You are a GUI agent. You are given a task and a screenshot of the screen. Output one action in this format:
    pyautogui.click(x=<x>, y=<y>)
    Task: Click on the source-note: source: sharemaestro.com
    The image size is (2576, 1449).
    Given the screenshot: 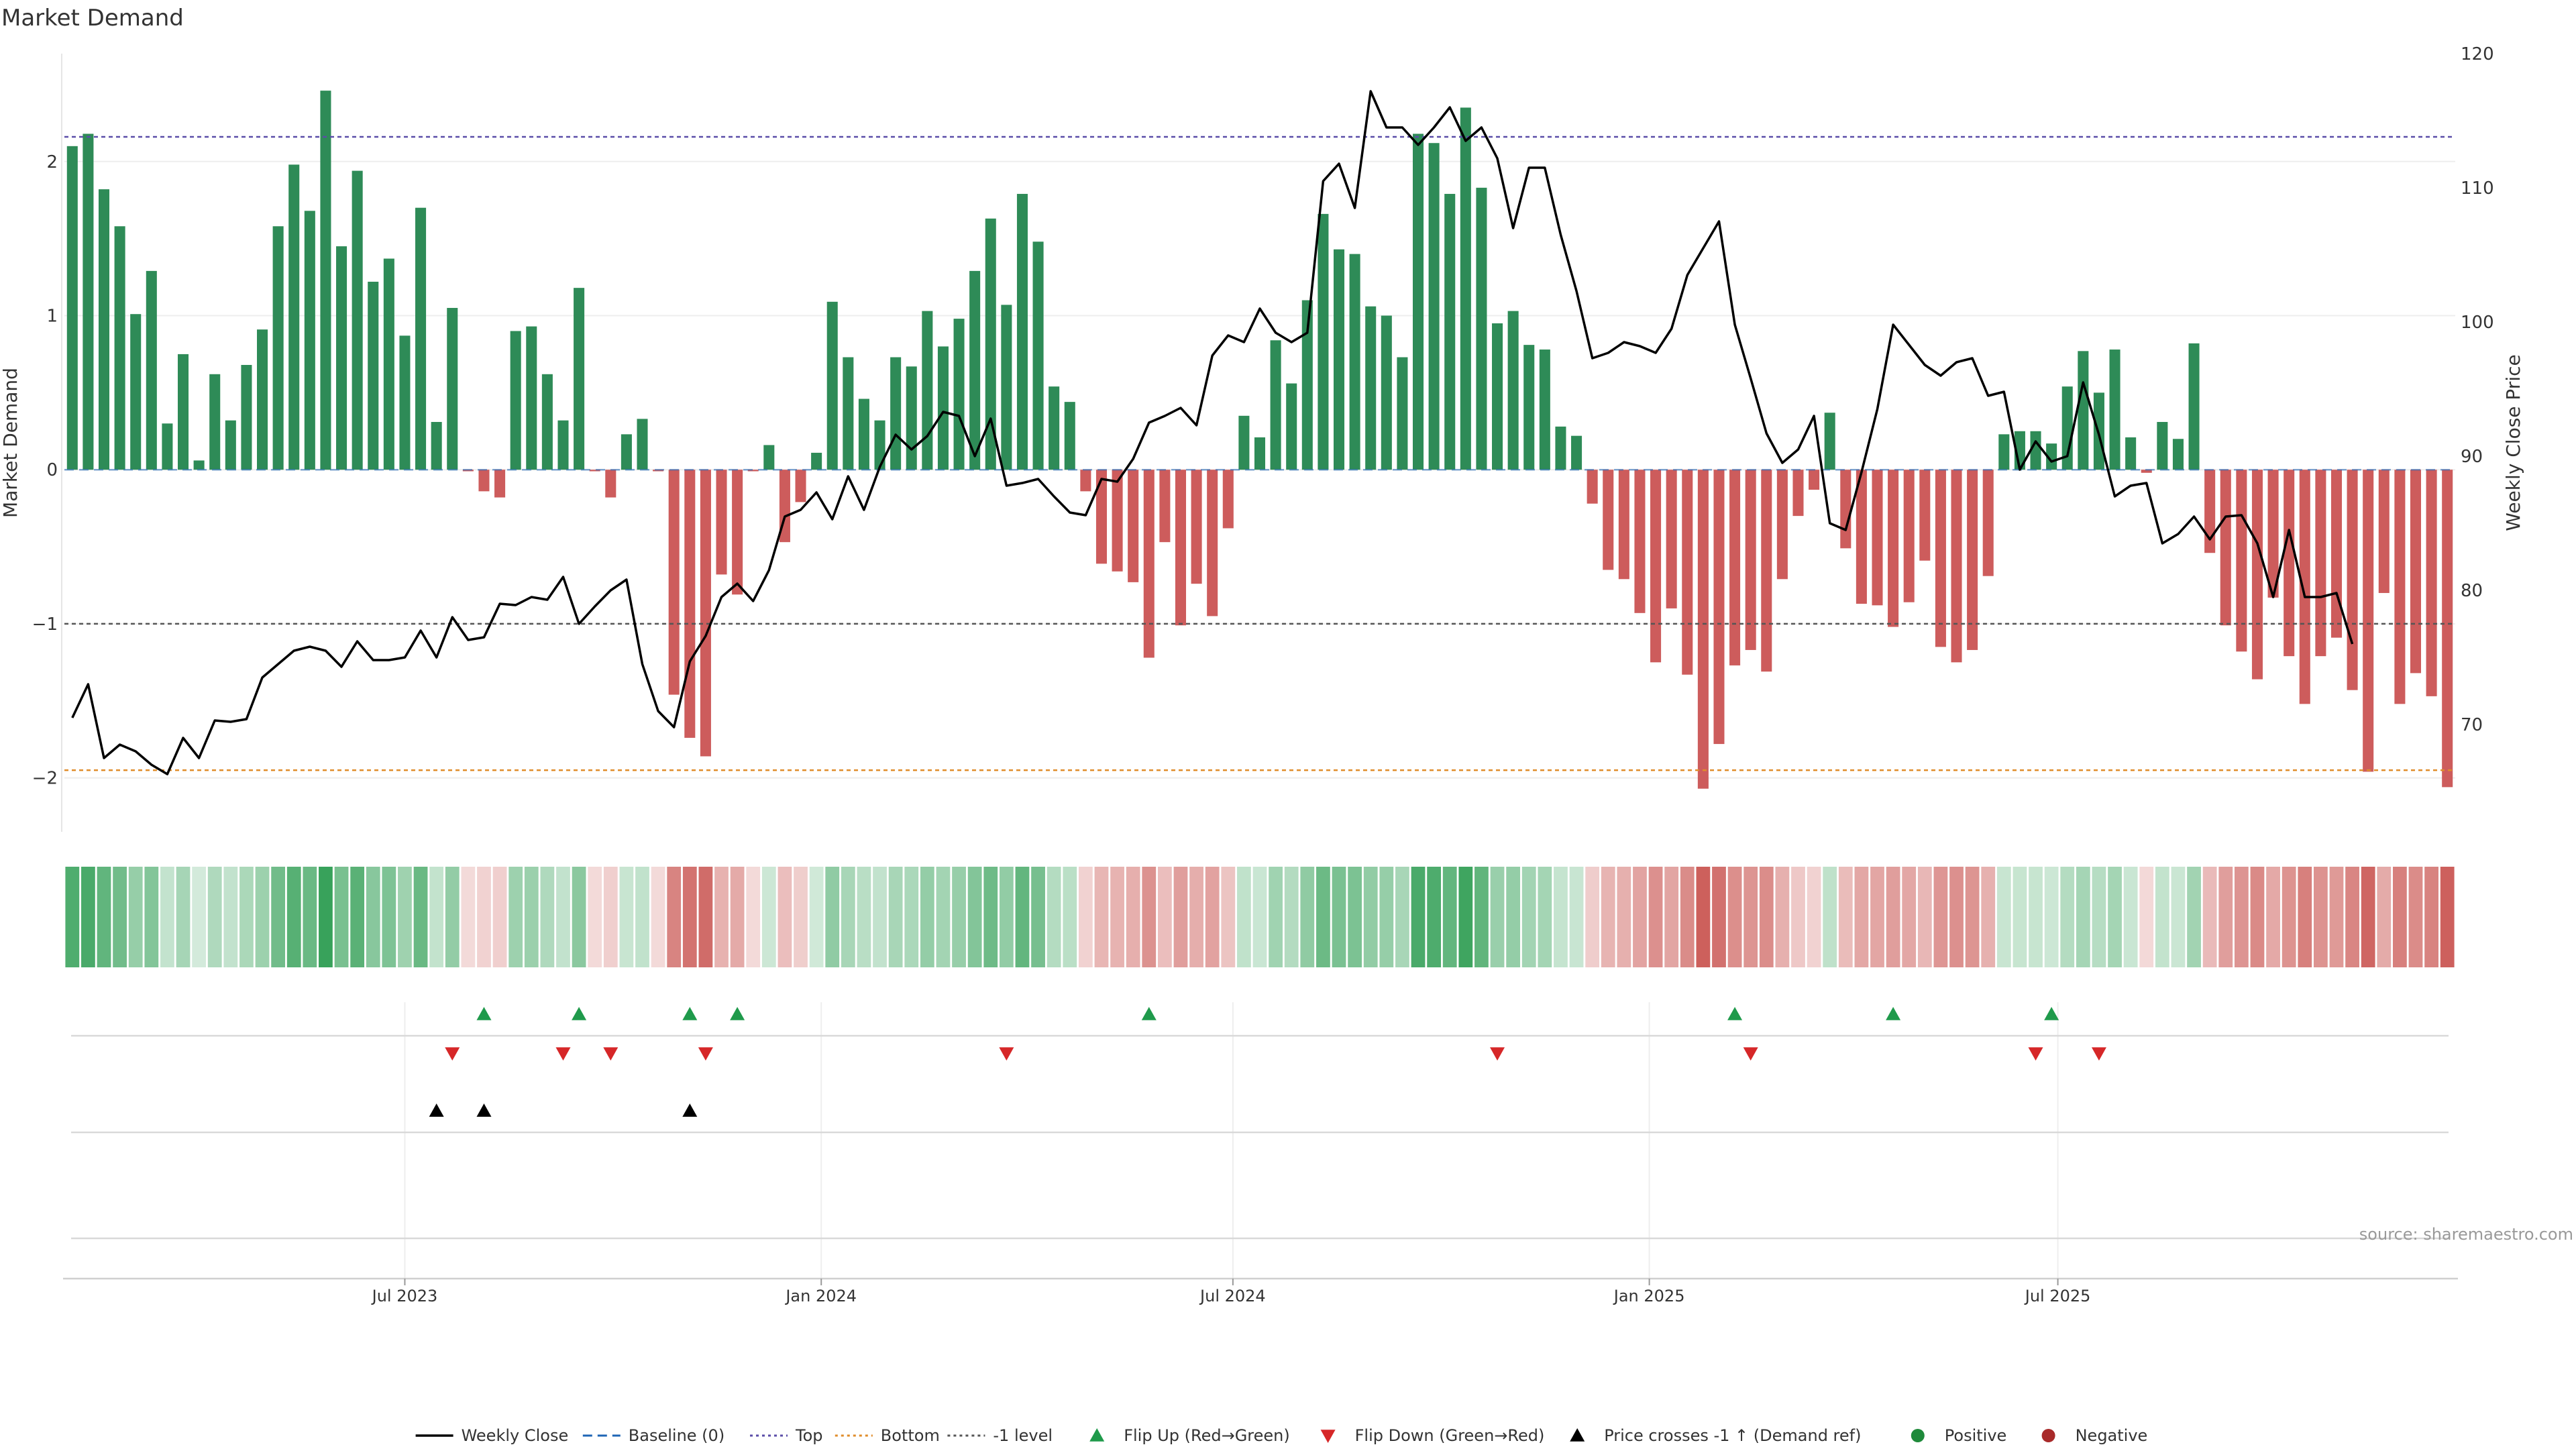 What is the action you would take?
    pyautogui.click(x=2466, y=1234)
    